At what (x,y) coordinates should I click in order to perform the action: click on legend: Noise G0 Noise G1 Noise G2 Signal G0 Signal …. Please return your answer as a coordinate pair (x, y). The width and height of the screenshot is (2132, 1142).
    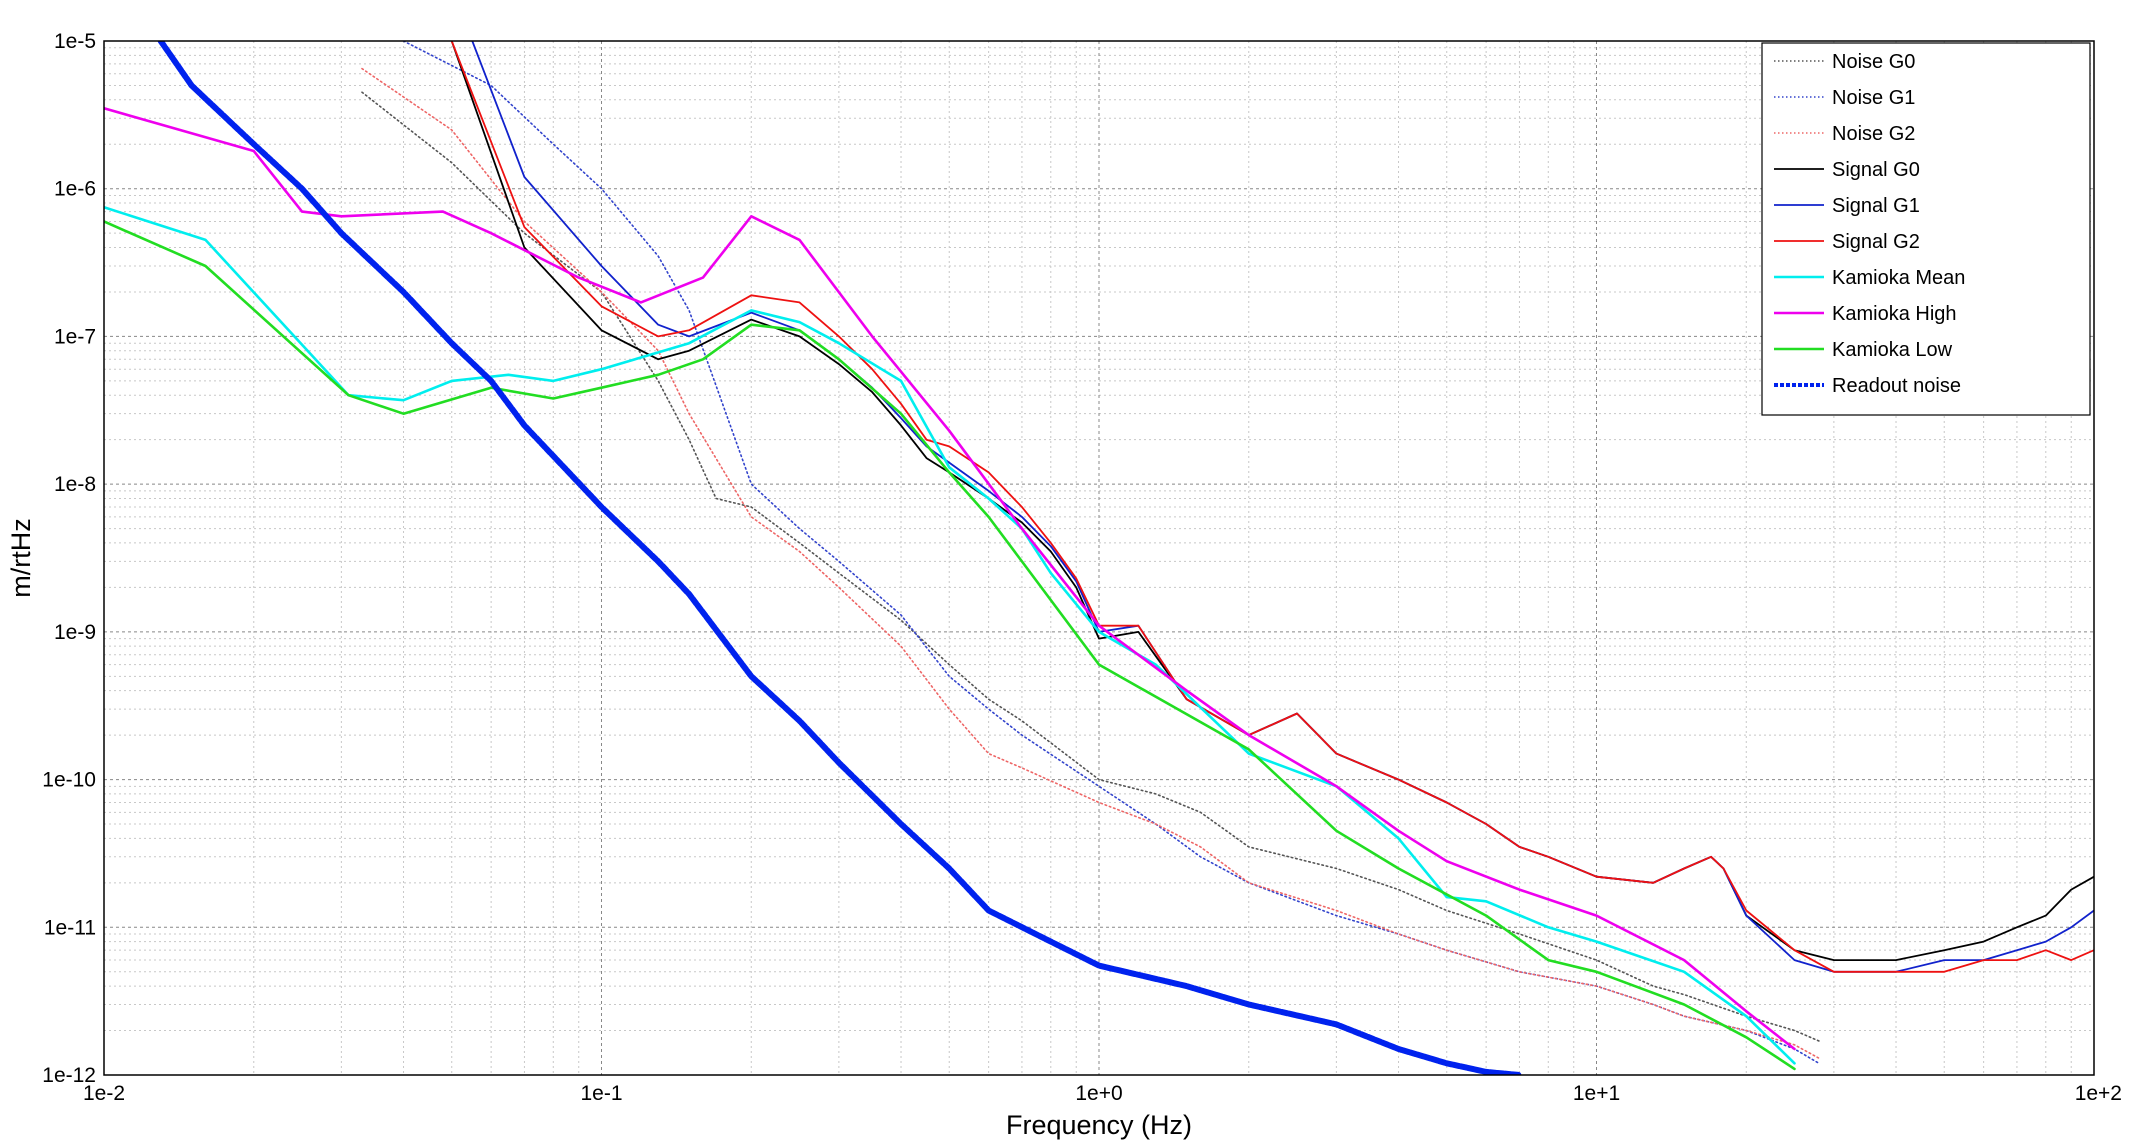
    Looking at the image, I should click on (1926, 229).